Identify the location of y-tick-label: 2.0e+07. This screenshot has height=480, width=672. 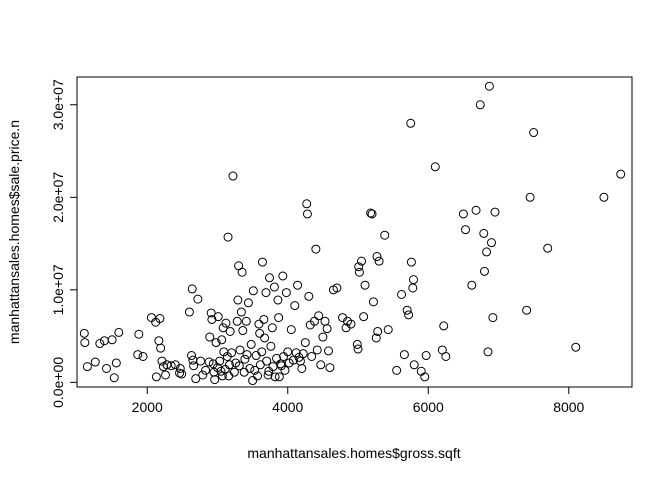
(58, 197).